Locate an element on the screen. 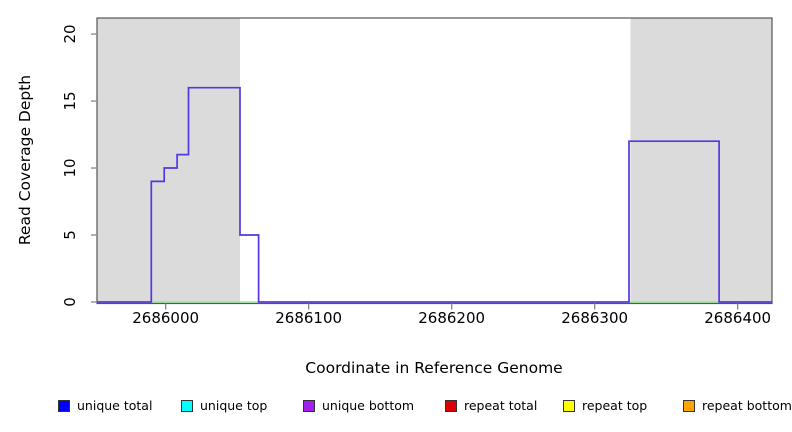 This screenshot has width=792, height=432. legend-label: repeat top is located at coordinates (615, 405).